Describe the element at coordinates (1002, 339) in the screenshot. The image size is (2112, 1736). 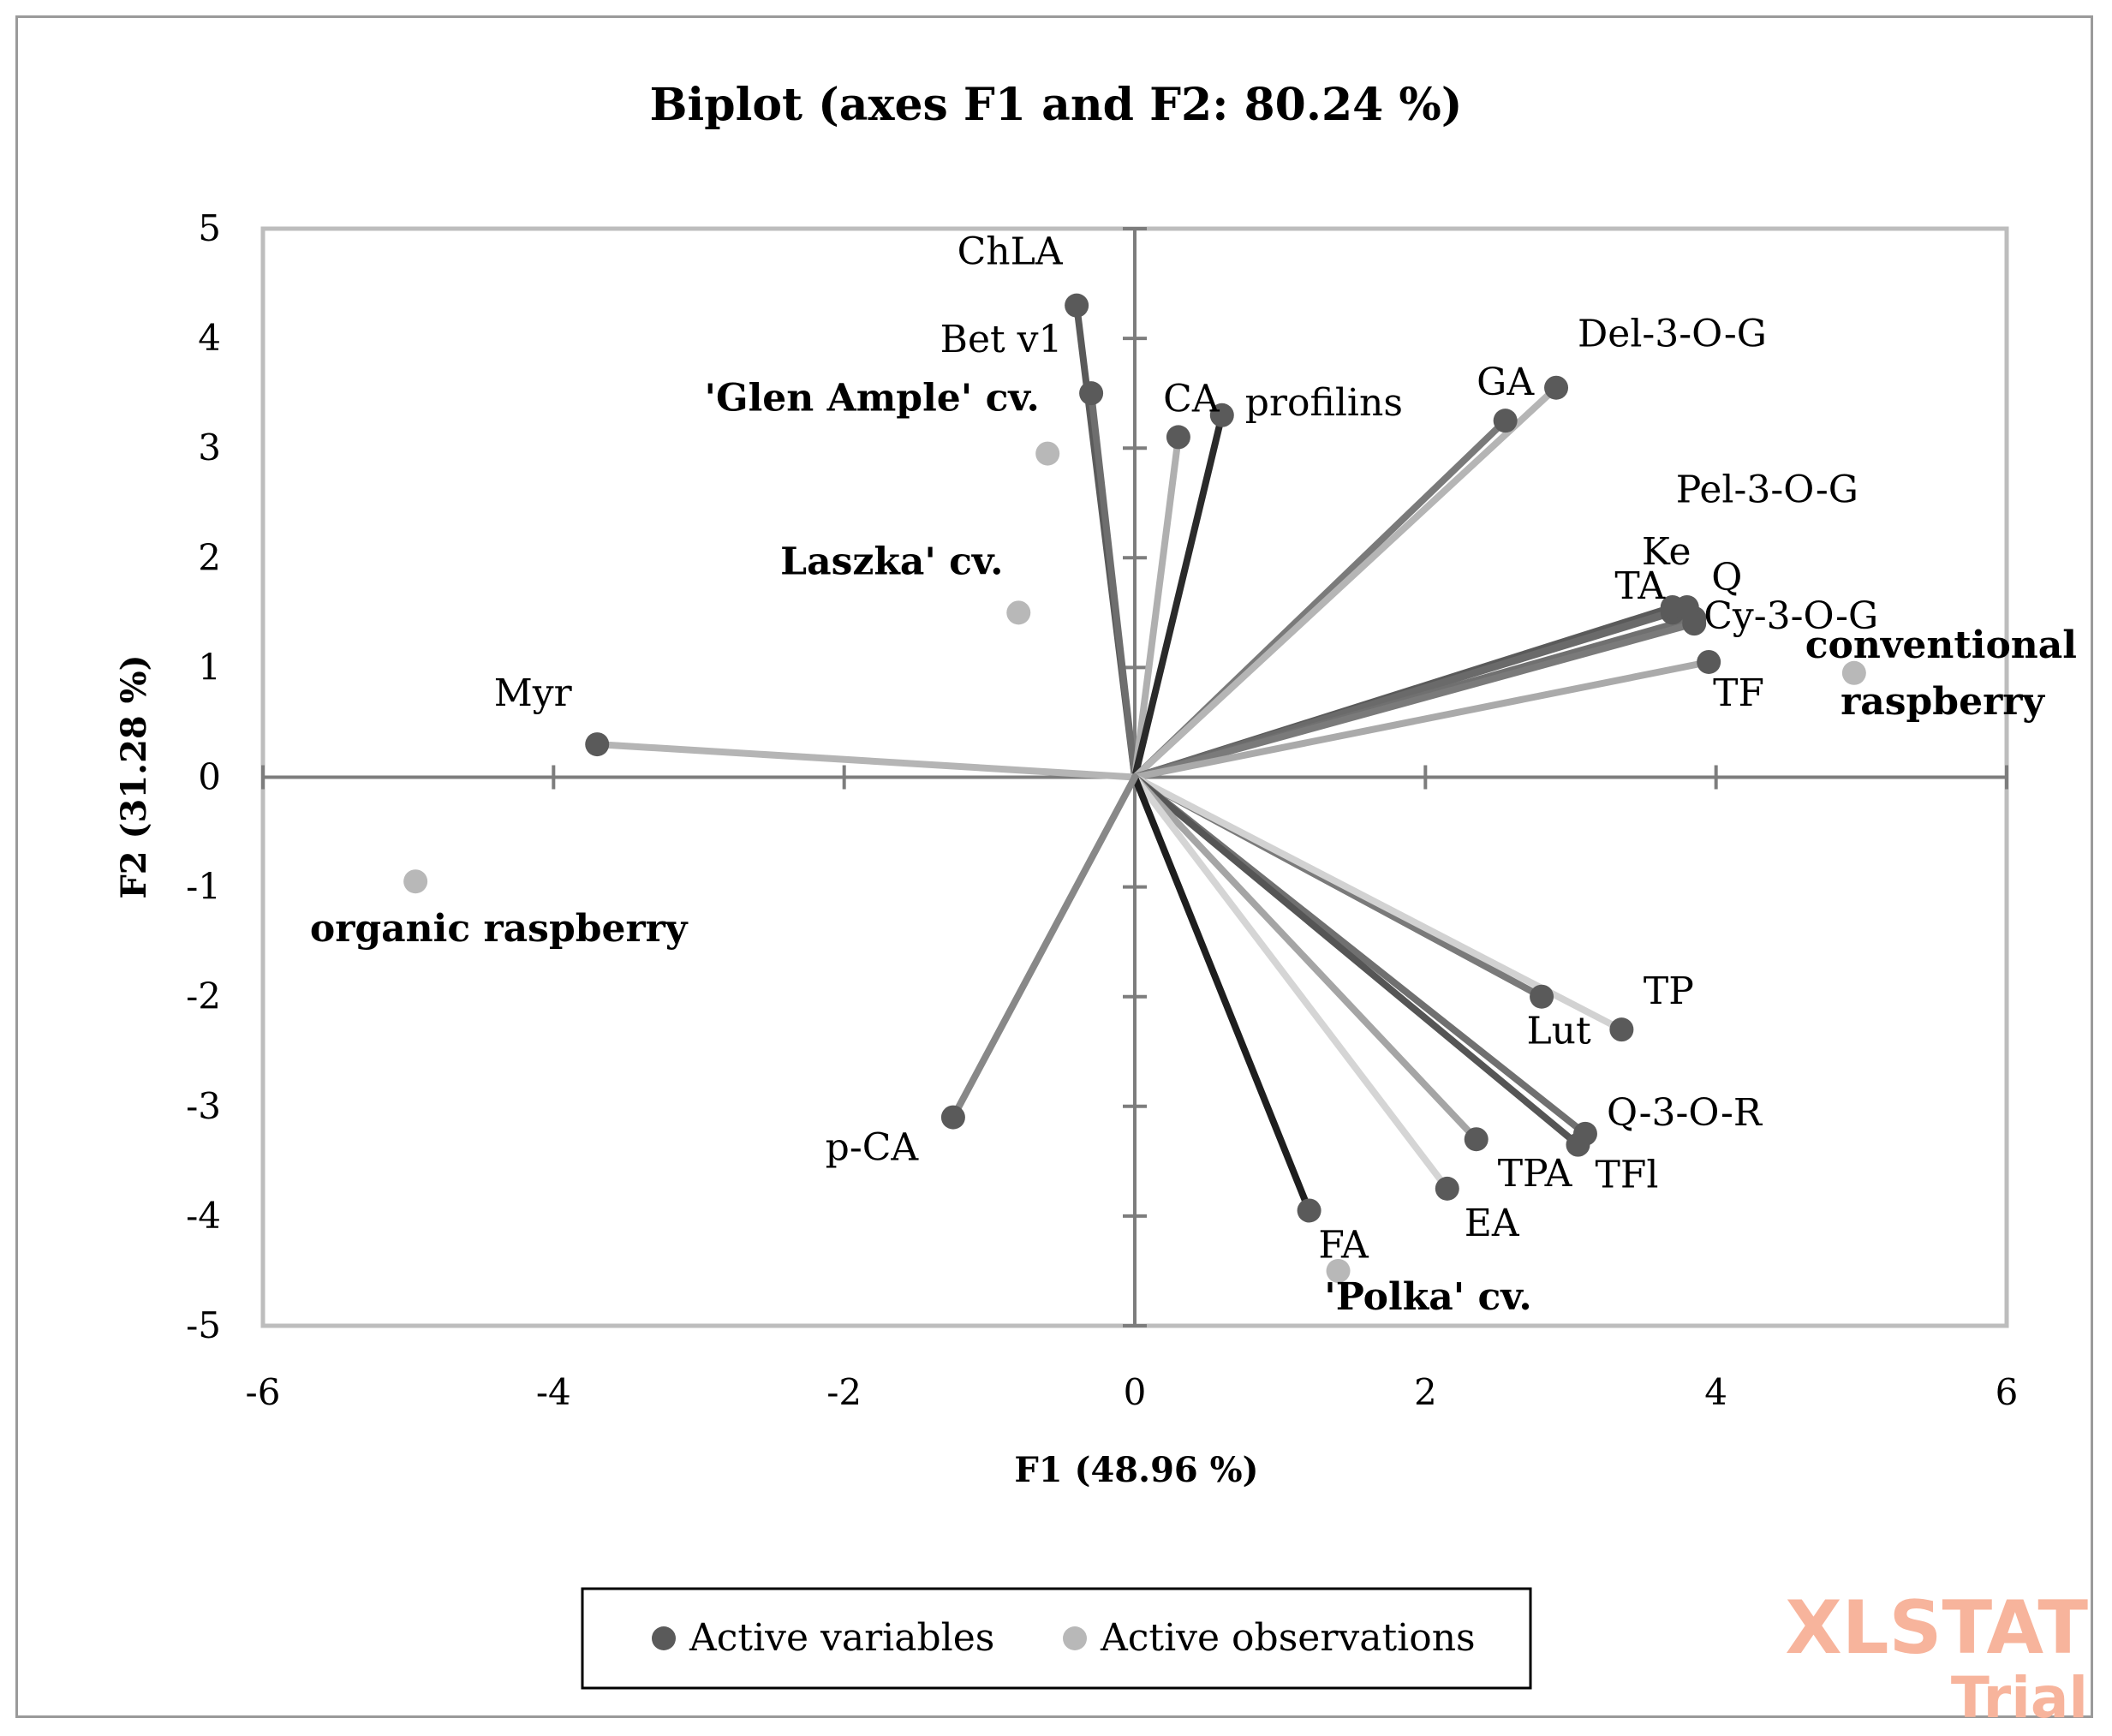
I see `variable-label-bet-v1: Bet v1` at that location.